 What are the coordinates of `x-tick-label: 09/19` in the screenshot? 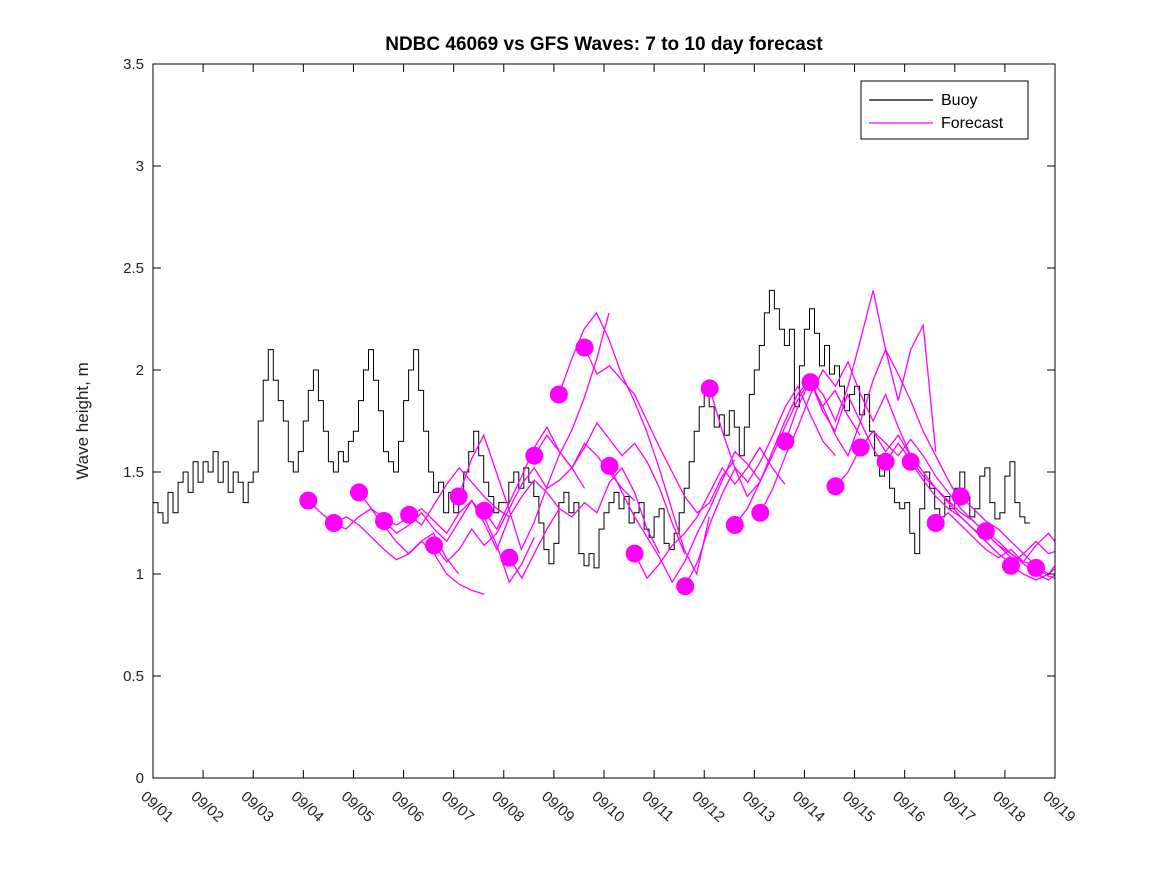 It's located at (1058, 807).